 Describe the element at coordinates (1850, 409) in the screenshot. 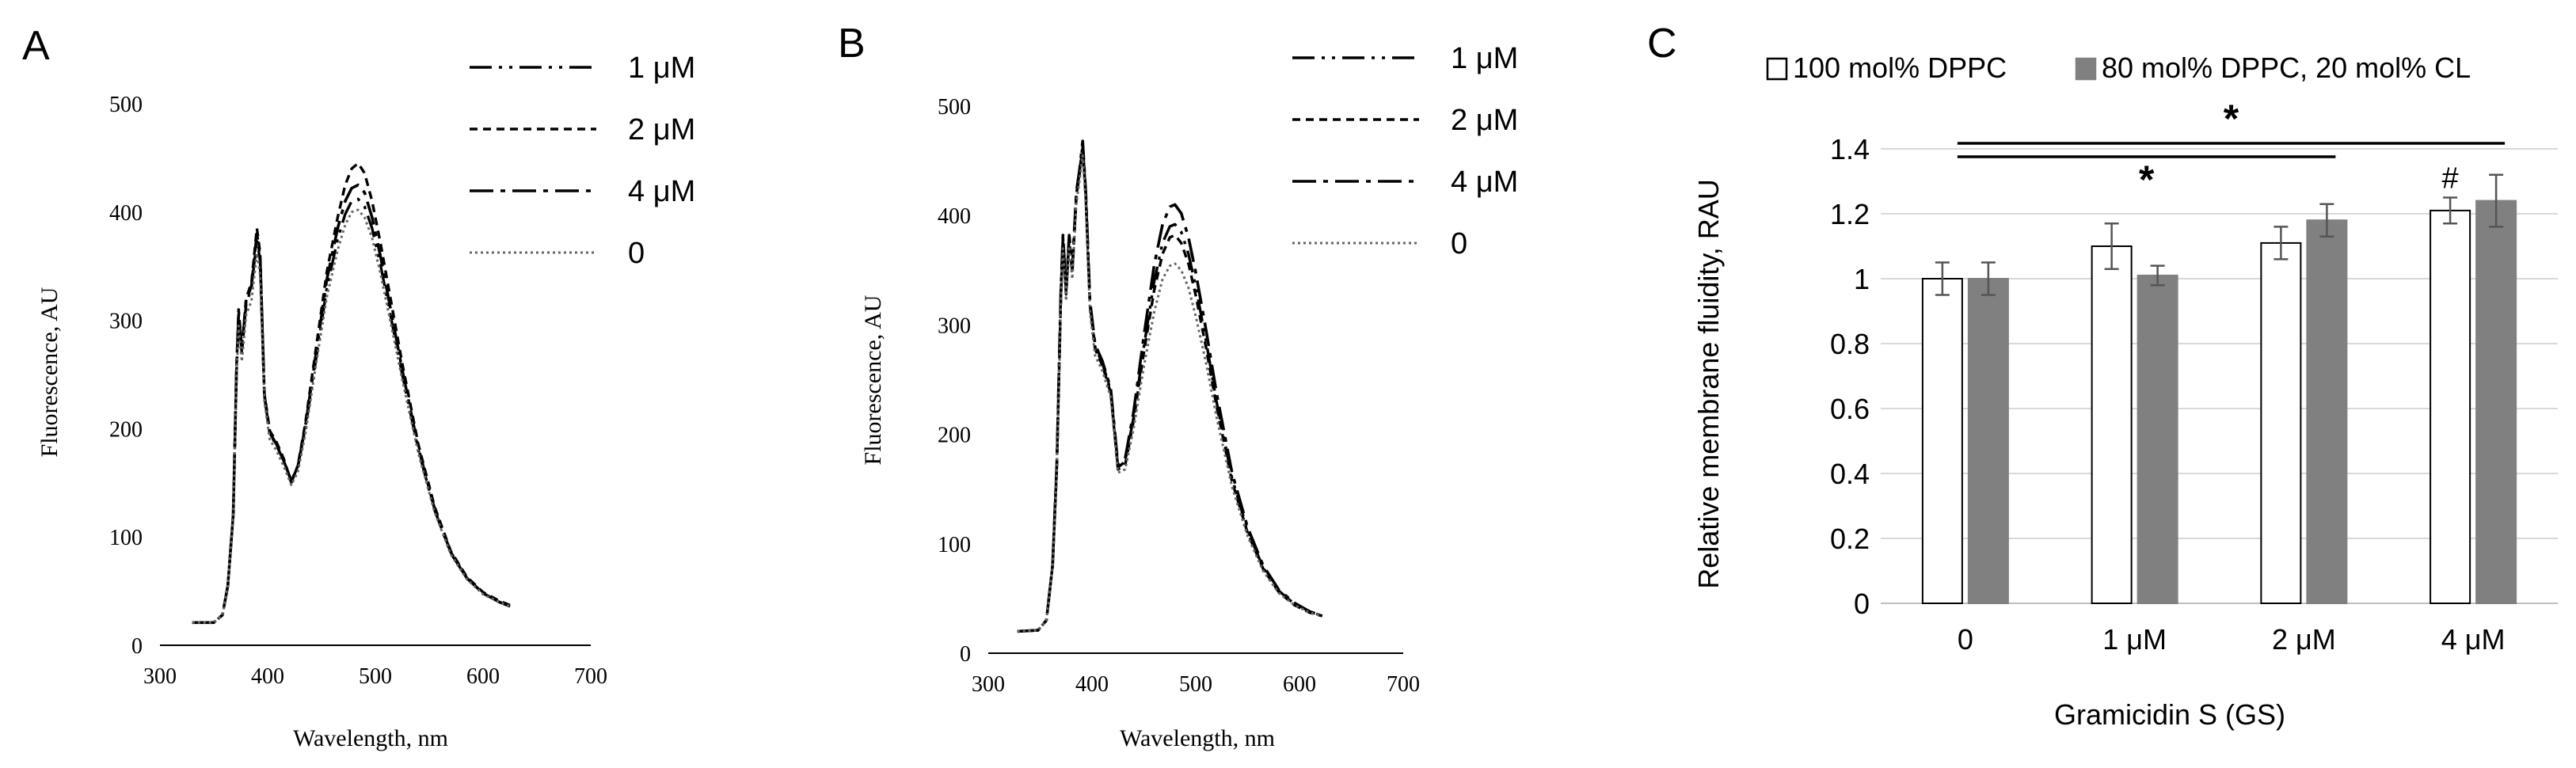

I see `y-tick-label: 0.6` at that location.